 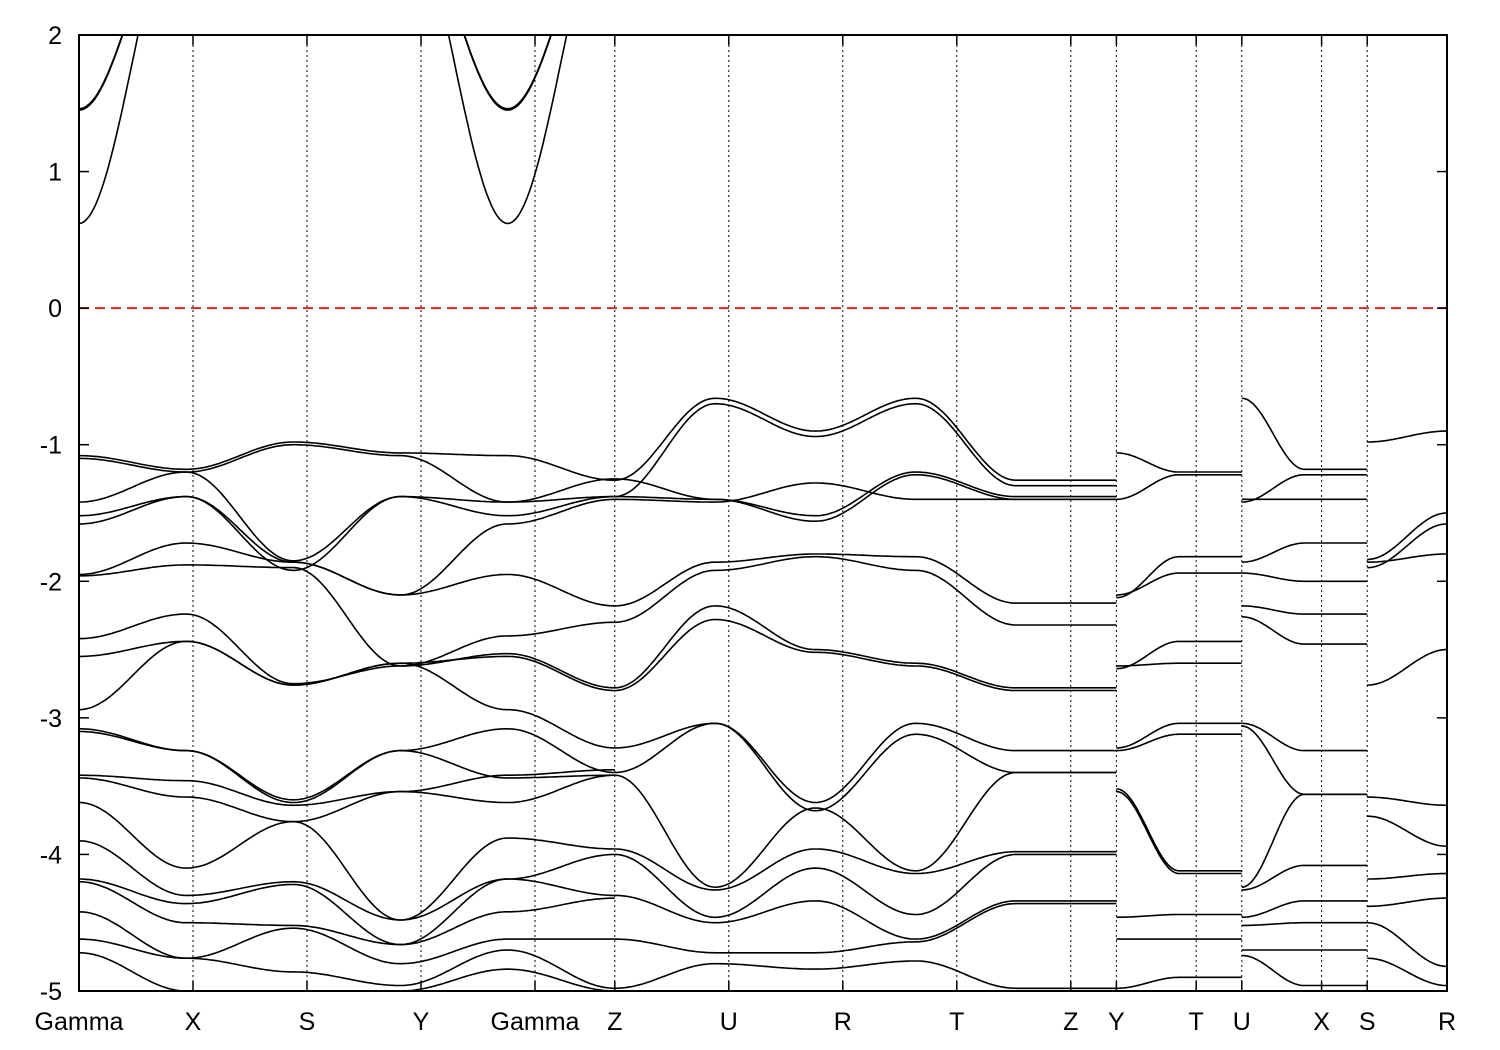 I want to click on x-tick-label: Y, so click(x=1116, y=1022).